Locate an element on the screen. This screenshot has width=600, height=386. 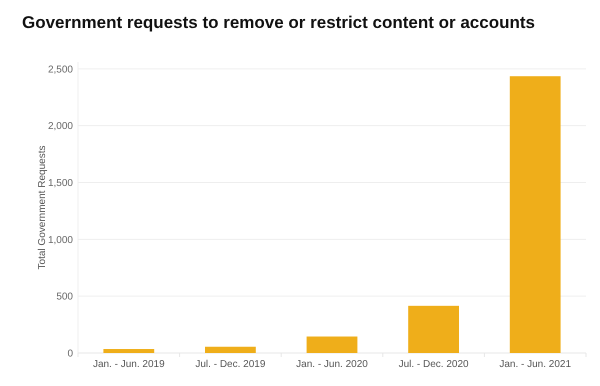
y-tick-label: 0 is located at coordinates (70, 354).